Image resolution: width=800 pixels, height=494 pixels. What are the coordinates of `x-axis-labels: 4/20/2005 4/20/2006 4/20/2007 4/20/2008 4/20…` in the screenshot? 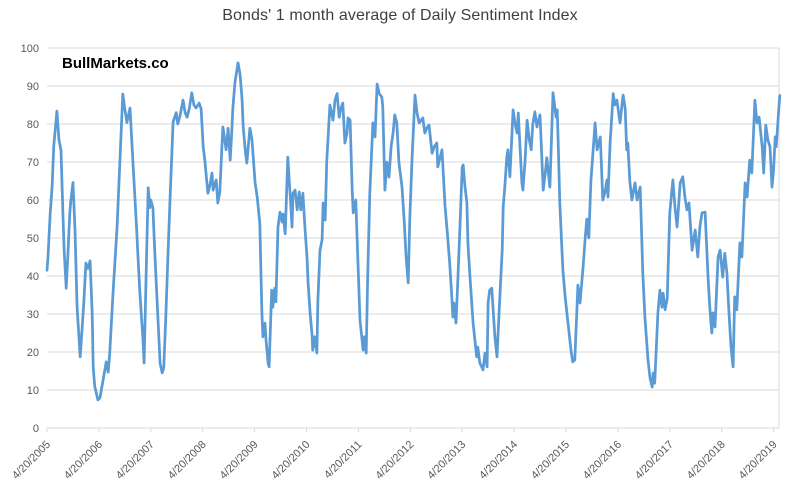 It's located at (395, 460).